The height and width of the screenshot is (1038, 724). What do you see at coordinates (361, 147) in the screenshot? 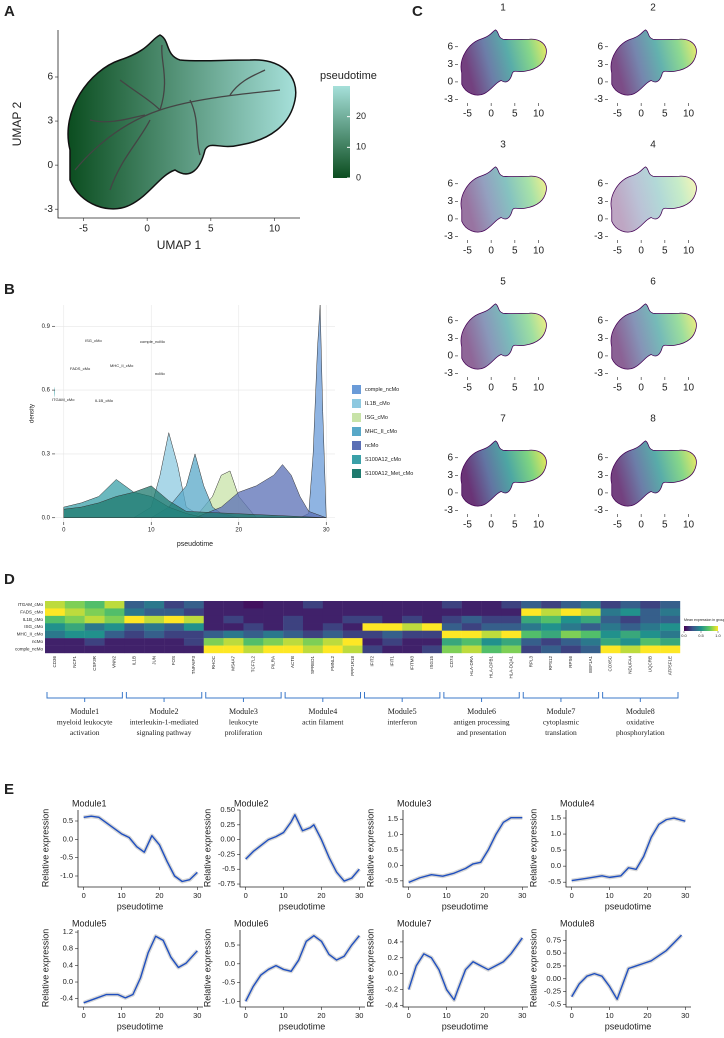
I see `colorbar-tick-label: 10` at bounding box center [361, 147].